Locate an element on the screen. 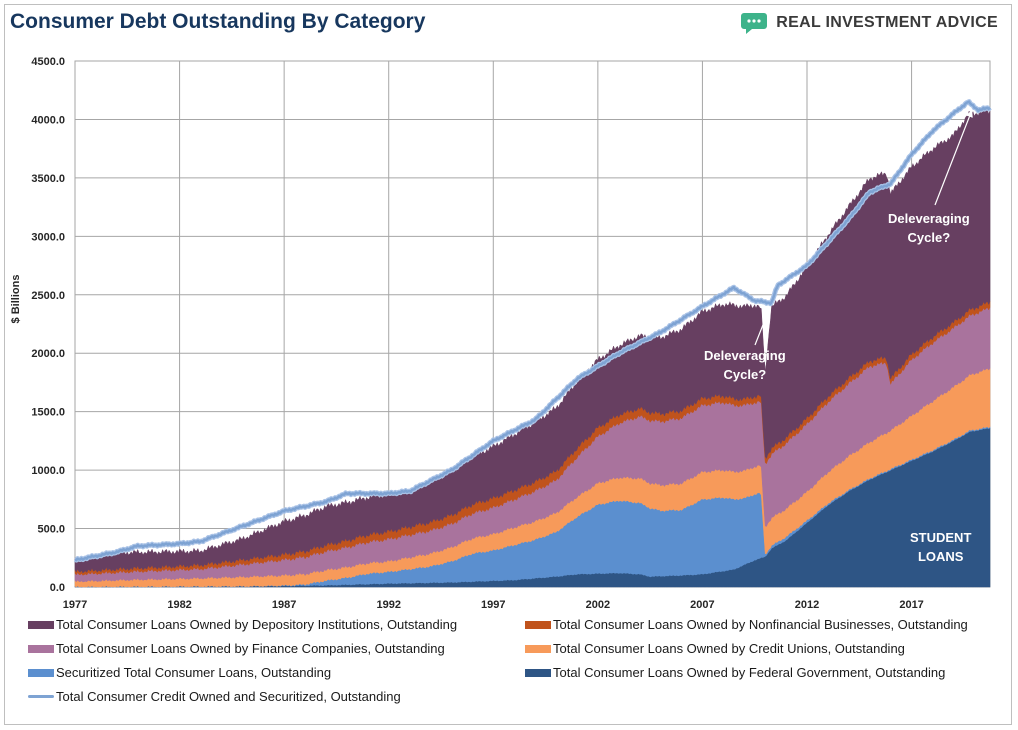 This screenshot has width=1018, height=730. annotation-student-loans: STUDENT LOANS is located at coordinates (941, 547).